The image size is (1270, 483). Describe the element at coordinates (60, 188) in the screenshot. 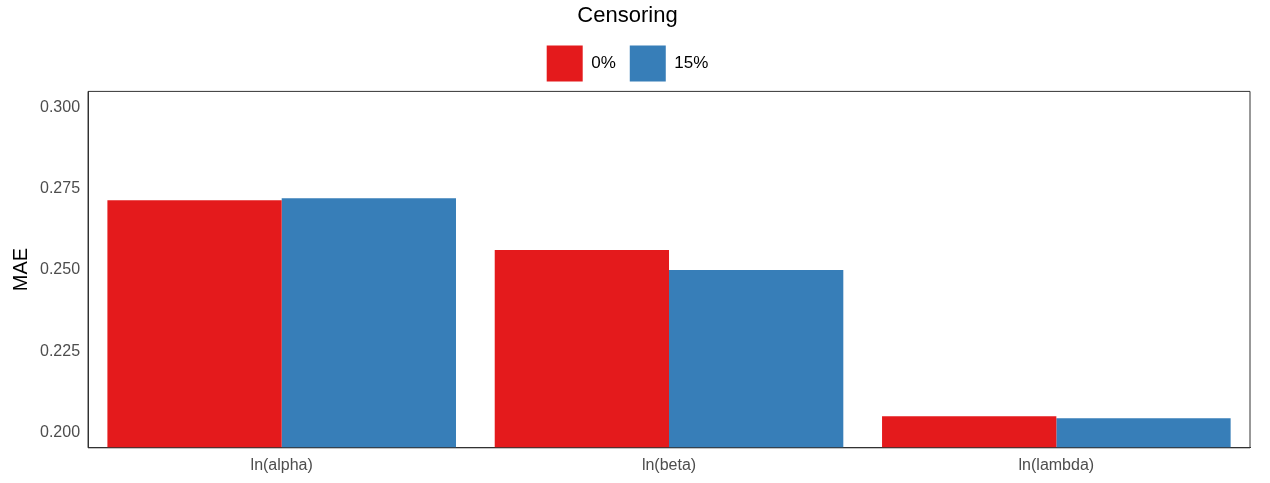

I see `y-tick-label: 0.275` at that location.